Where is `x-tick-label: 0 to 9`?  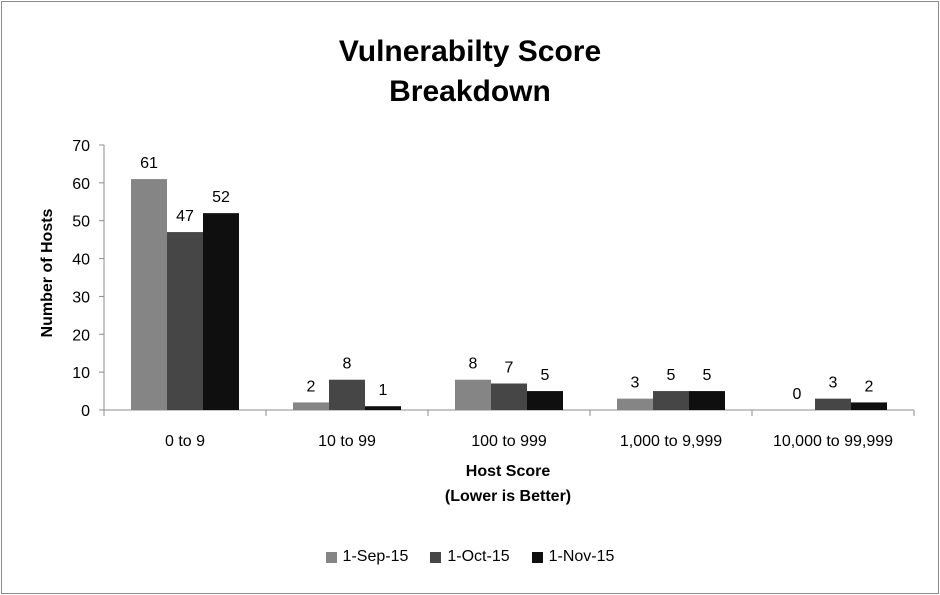
x-tick-label: 0 to 9 is located at coordinates (185, 441).